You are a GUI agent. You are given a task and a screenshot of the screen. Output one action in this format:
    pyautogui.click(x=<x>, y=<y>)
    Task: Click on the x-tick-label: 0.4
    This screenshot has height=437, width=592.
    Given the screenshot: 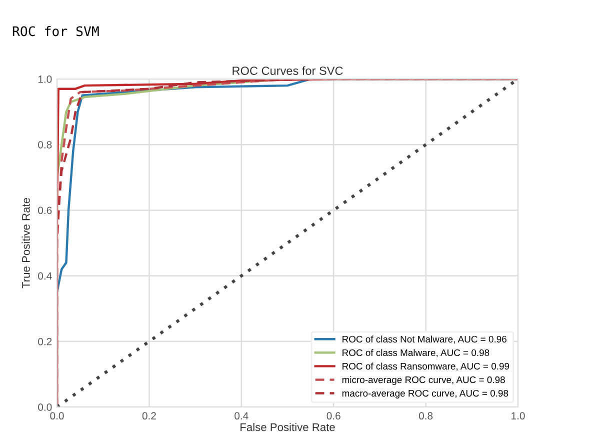 What is the action you would take?
    pyautogui.click(x=241, y=416)
    